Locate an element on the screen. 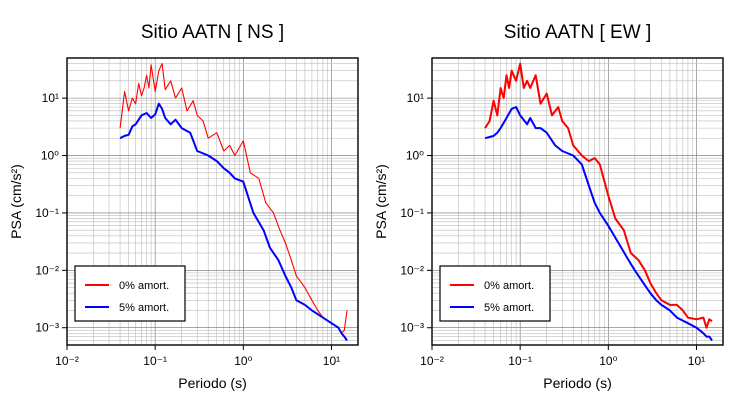 The image size is (730, 400). chart-title: Sitio AATN [ NS ] is located at coordinates (212, 32).